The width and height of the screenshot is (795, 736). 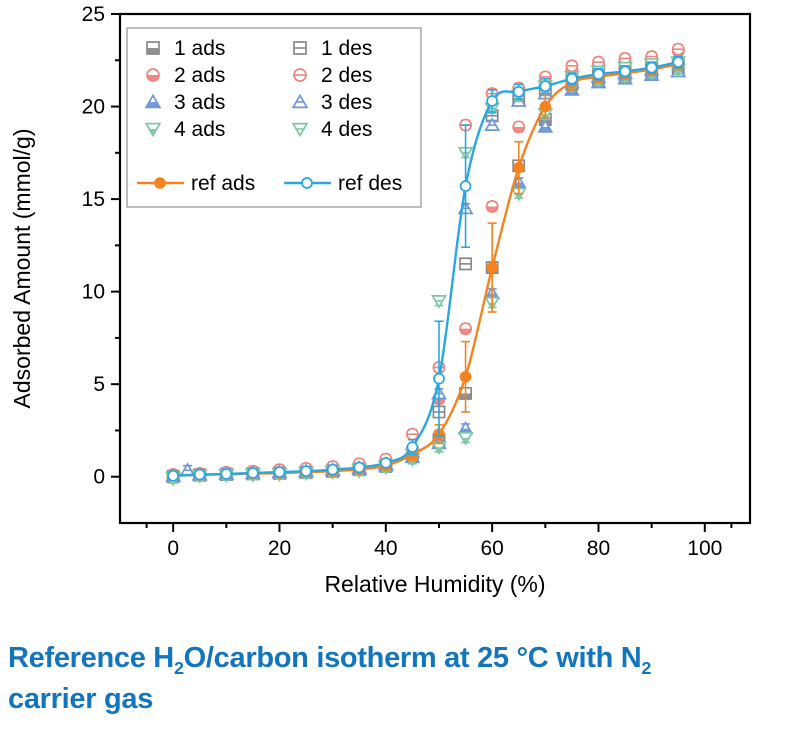 What do you see at coordinates (346, 48) in the screenshot?
I see `legend-label: 1 des` at bounding box center [346, 48].